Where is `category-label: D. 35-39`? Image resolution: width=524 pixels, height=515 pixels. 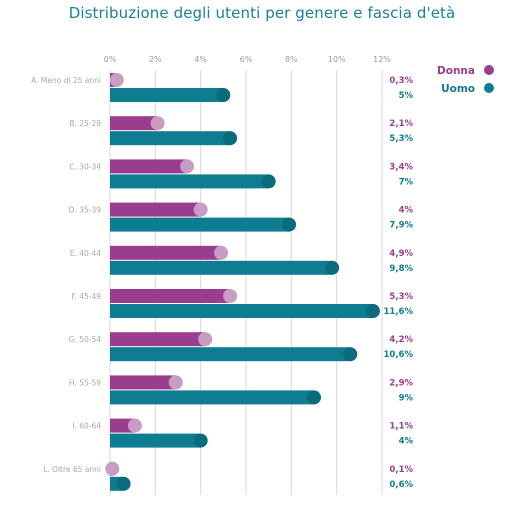 category-label: D. 35-39 is located at coordinates (85, 210).